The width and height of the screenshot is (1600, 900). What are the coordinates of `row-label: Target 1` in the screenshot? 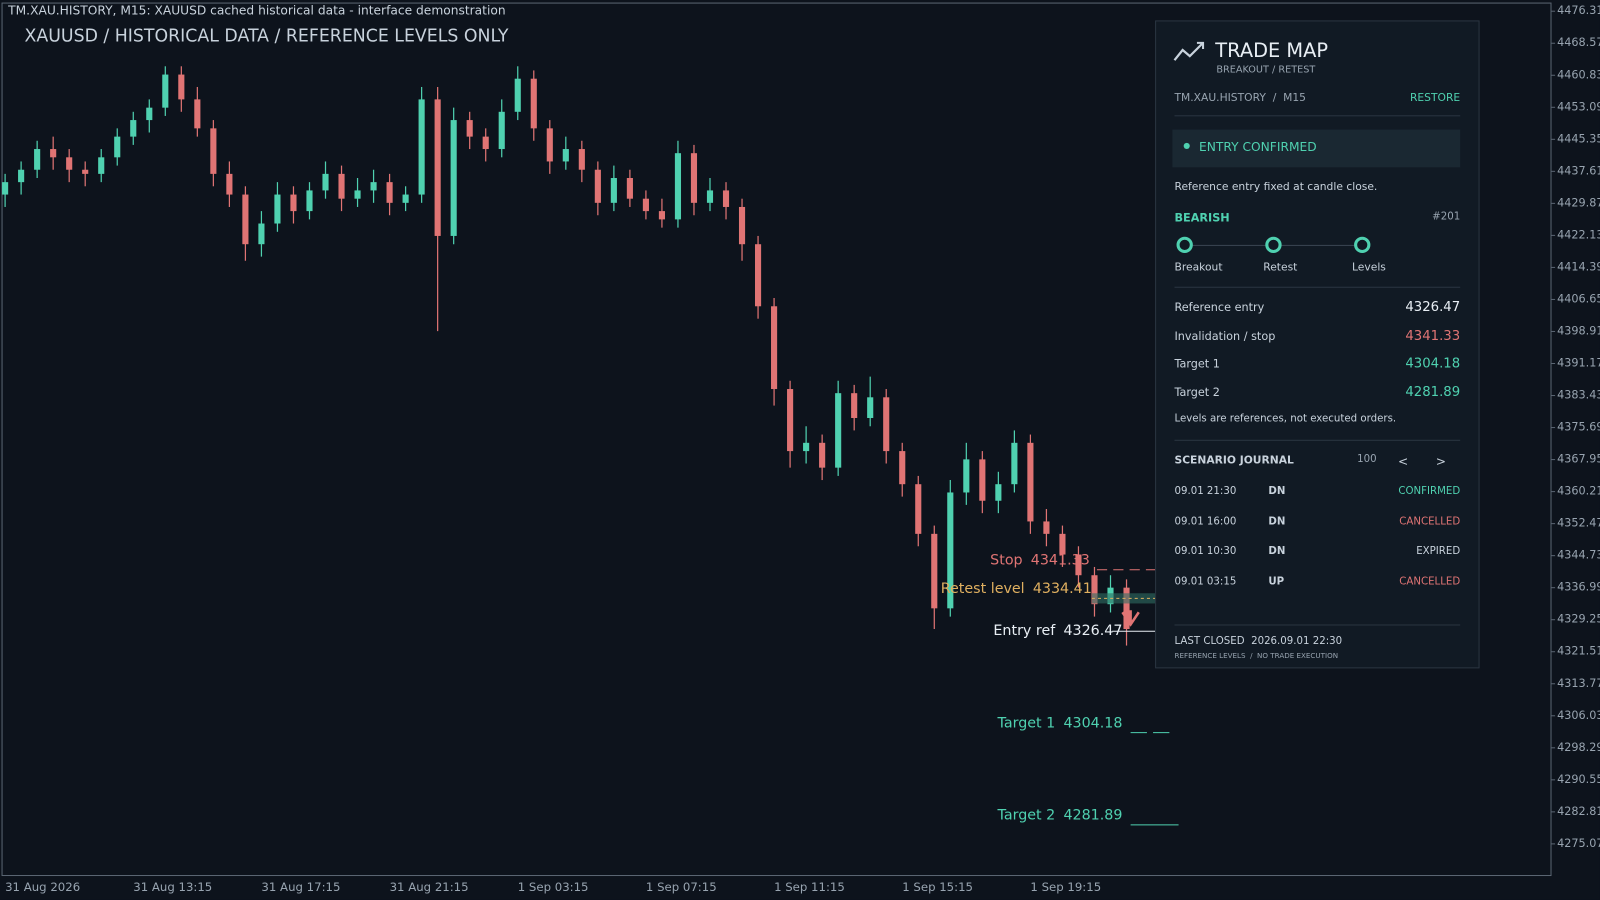 It's located at (1197, 364).